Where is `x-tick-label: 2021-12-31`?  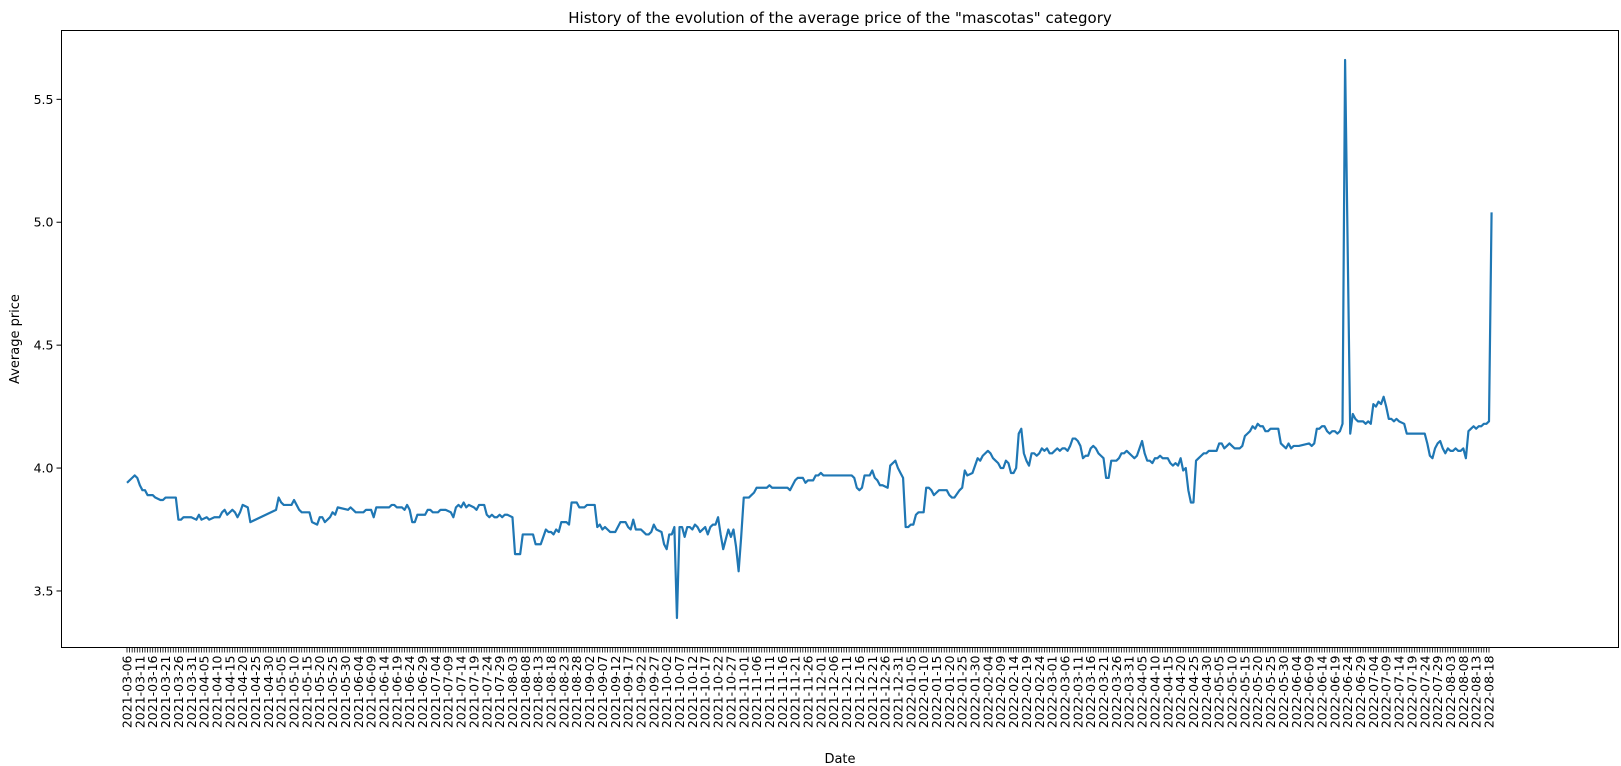
x-tick-label: 2021-12-31 is located at coordinates (897, 692).